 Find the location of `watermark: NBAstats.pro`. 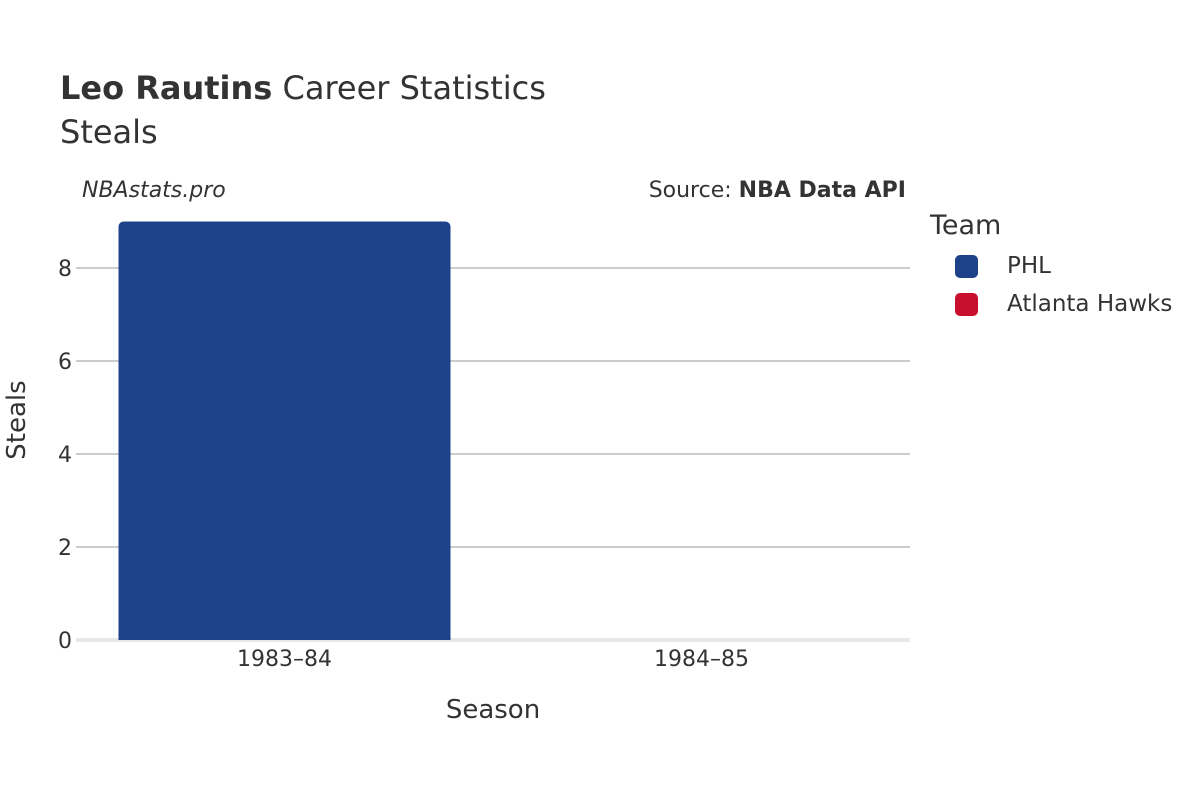

watermark: NBAstats.pro is located at coordinates (154, 190).